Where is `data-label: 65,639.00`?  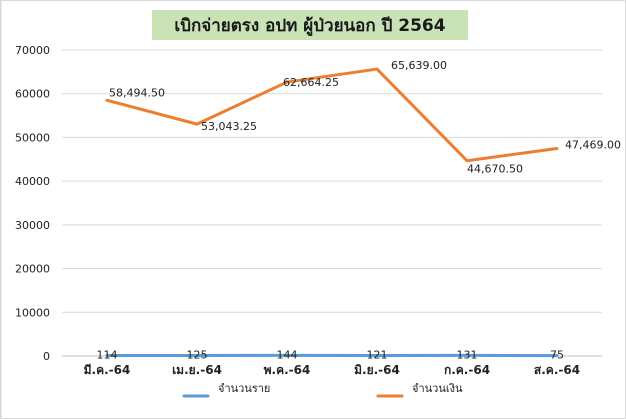
data-label: 65,639.00 is located at coordinates (419, 65).